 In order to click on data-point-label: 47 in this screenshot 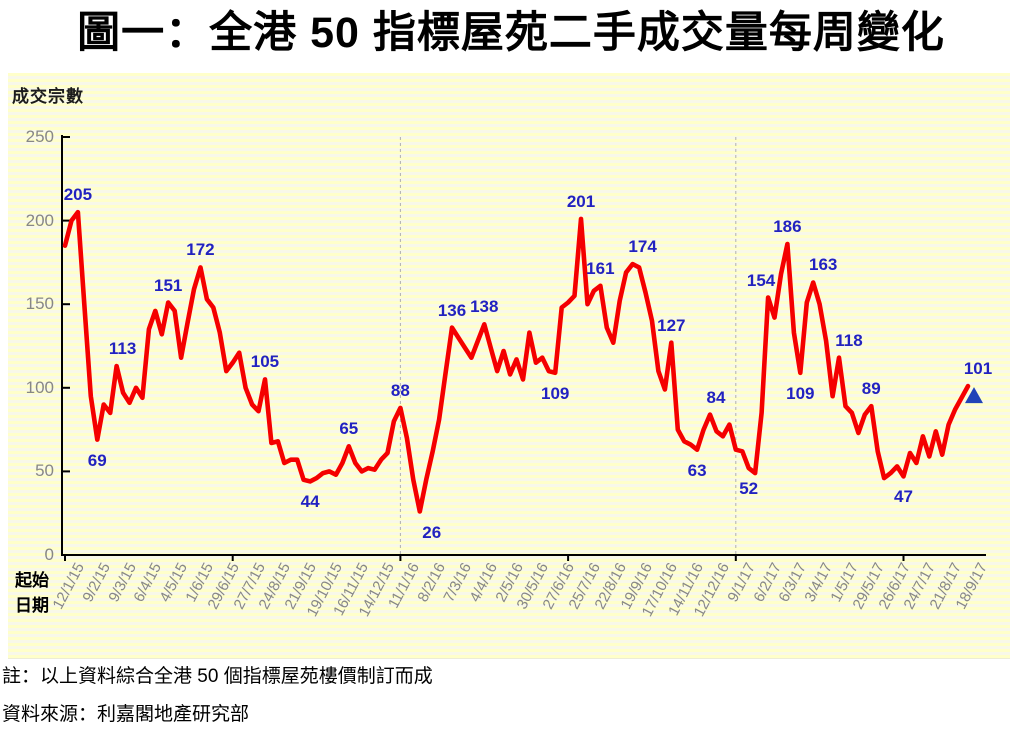, I will do `click(903, 497)`.